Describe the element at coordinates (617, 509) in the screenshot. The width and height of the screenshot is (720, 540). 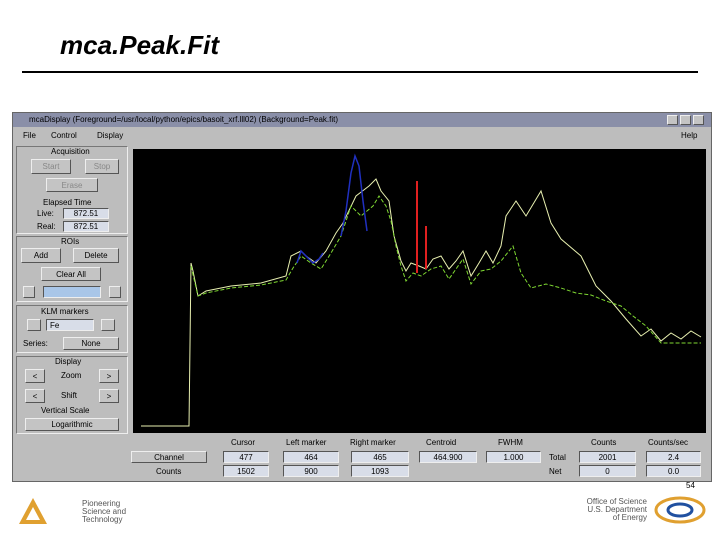
I see `footer-text: U.S. Department` at that location.